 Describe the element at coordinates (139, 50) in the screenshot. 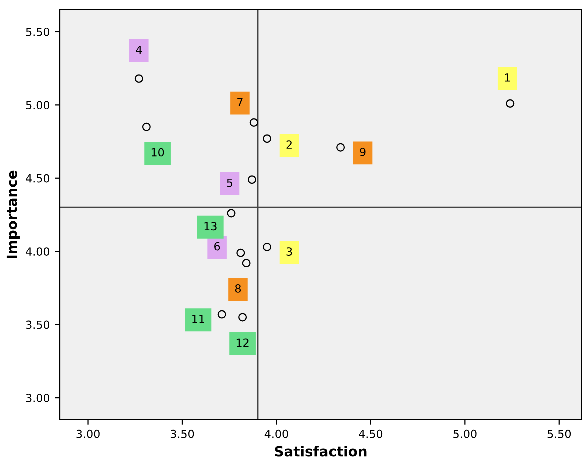

I see `annotation: 4` at that location.